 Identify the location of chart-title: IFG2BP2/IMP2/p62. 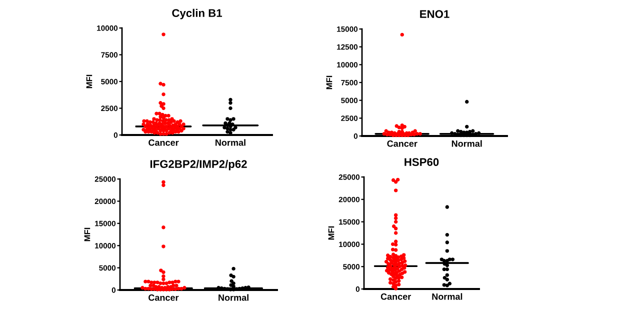
(198, 165).